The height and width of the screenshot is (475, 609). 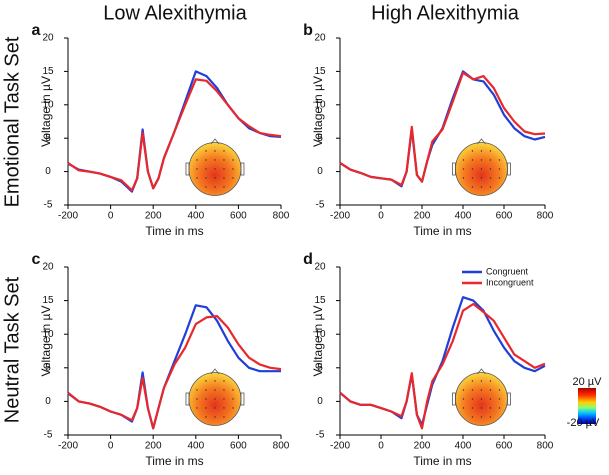 I want to click on colorbar-label: 20 µV, so click(x=588, y=382).